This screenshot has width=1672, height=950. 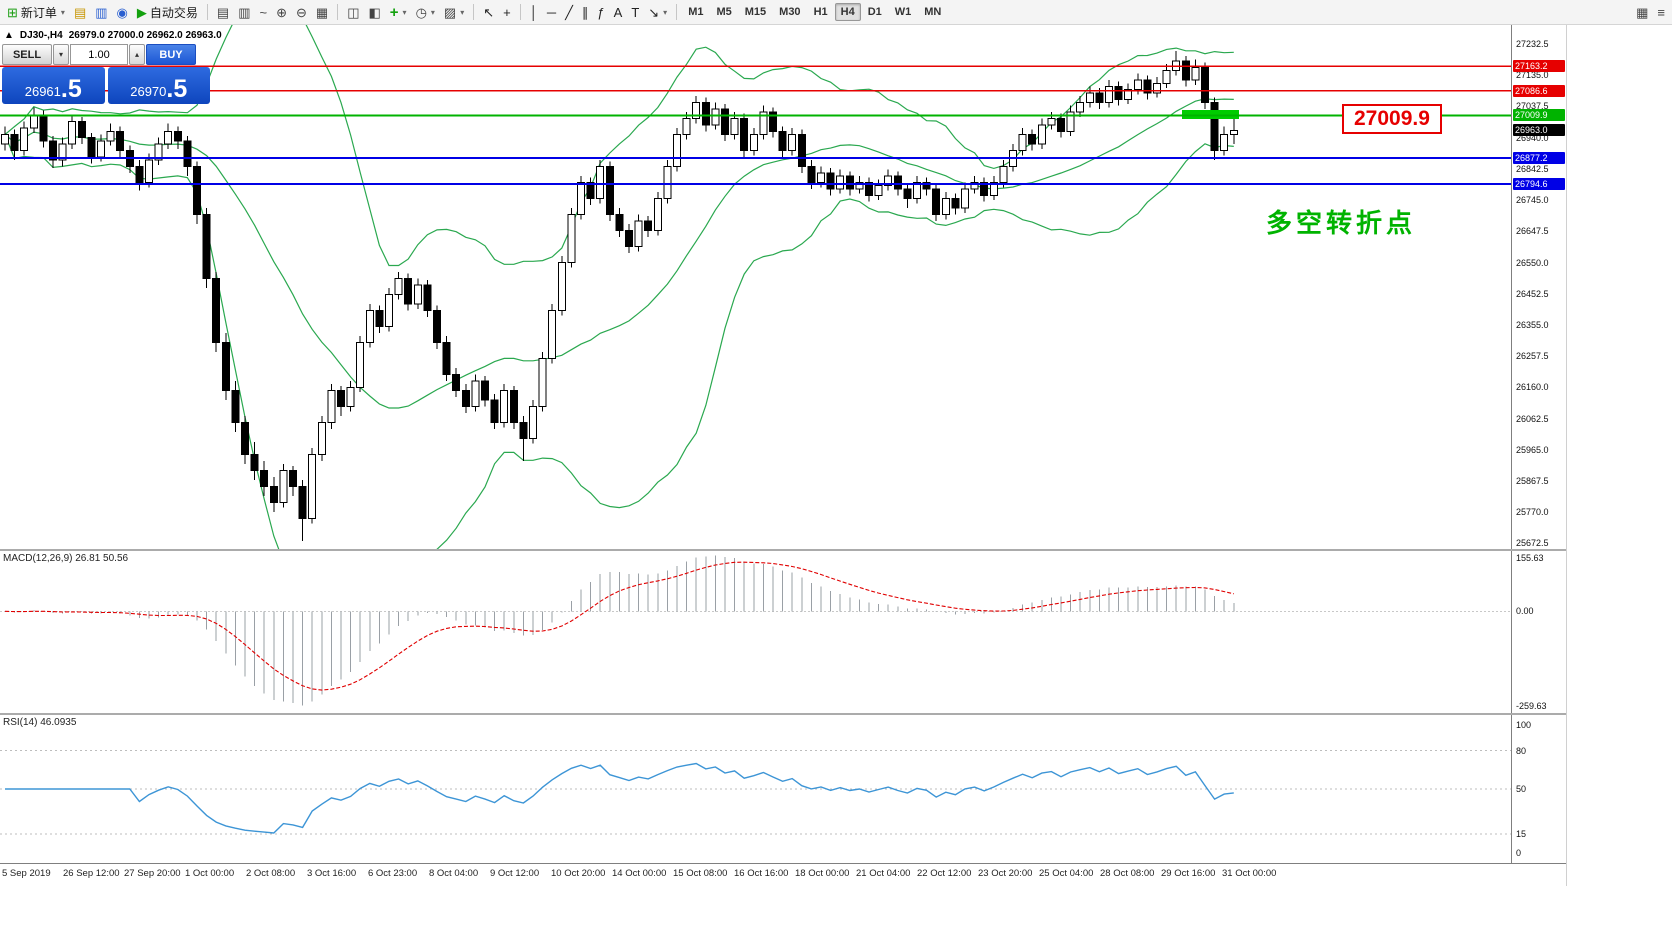 What do you see at coordinates (1539, 184) in the screenshot?
I see `level-price-label: 26794.6` at bounding box center [1539, 184].